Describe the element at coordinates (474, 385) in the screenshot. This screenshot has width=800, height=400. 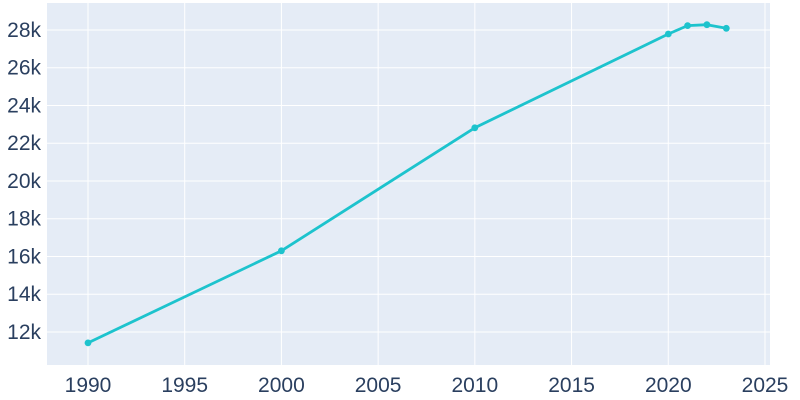
I see `x-tick-label: 2010` at that location.